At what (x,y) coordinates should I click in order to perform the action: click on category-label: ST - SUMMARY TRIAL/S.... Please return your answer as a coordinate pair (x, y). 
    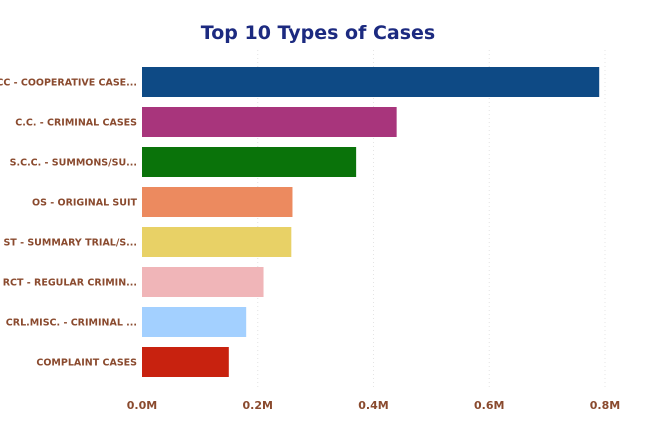
    Looking at the image, I should click on (70, 243).